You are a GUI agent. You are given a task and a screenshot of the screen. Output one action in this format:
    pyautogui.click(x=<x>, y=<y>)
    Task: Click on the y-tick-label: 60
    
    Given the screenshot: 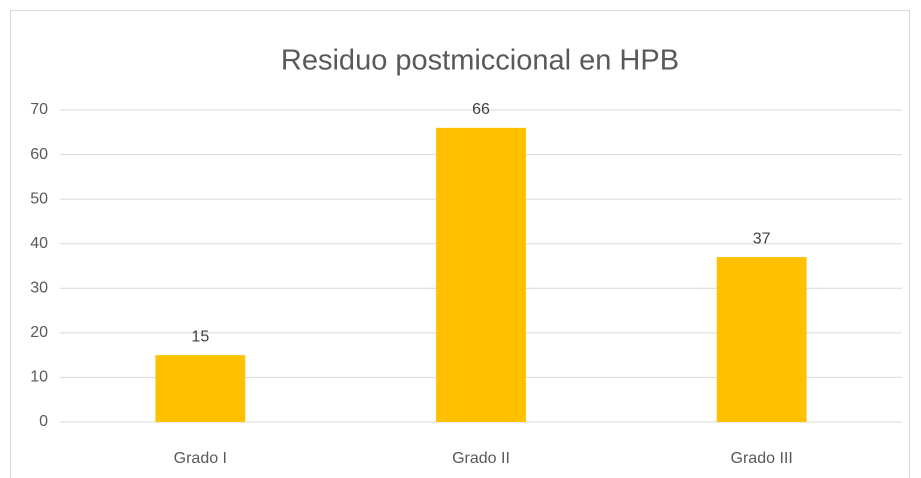 What is the action you would take?
    pyautogui.click(x=39, y=154)
    